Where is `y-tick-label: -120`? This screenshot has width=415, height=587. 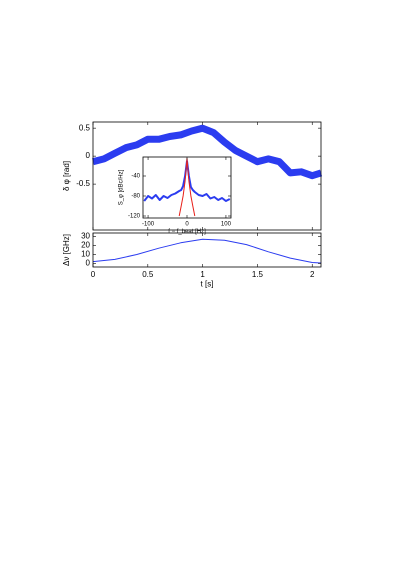
y-tick-label: -120 is located at coordinates (134, 217).